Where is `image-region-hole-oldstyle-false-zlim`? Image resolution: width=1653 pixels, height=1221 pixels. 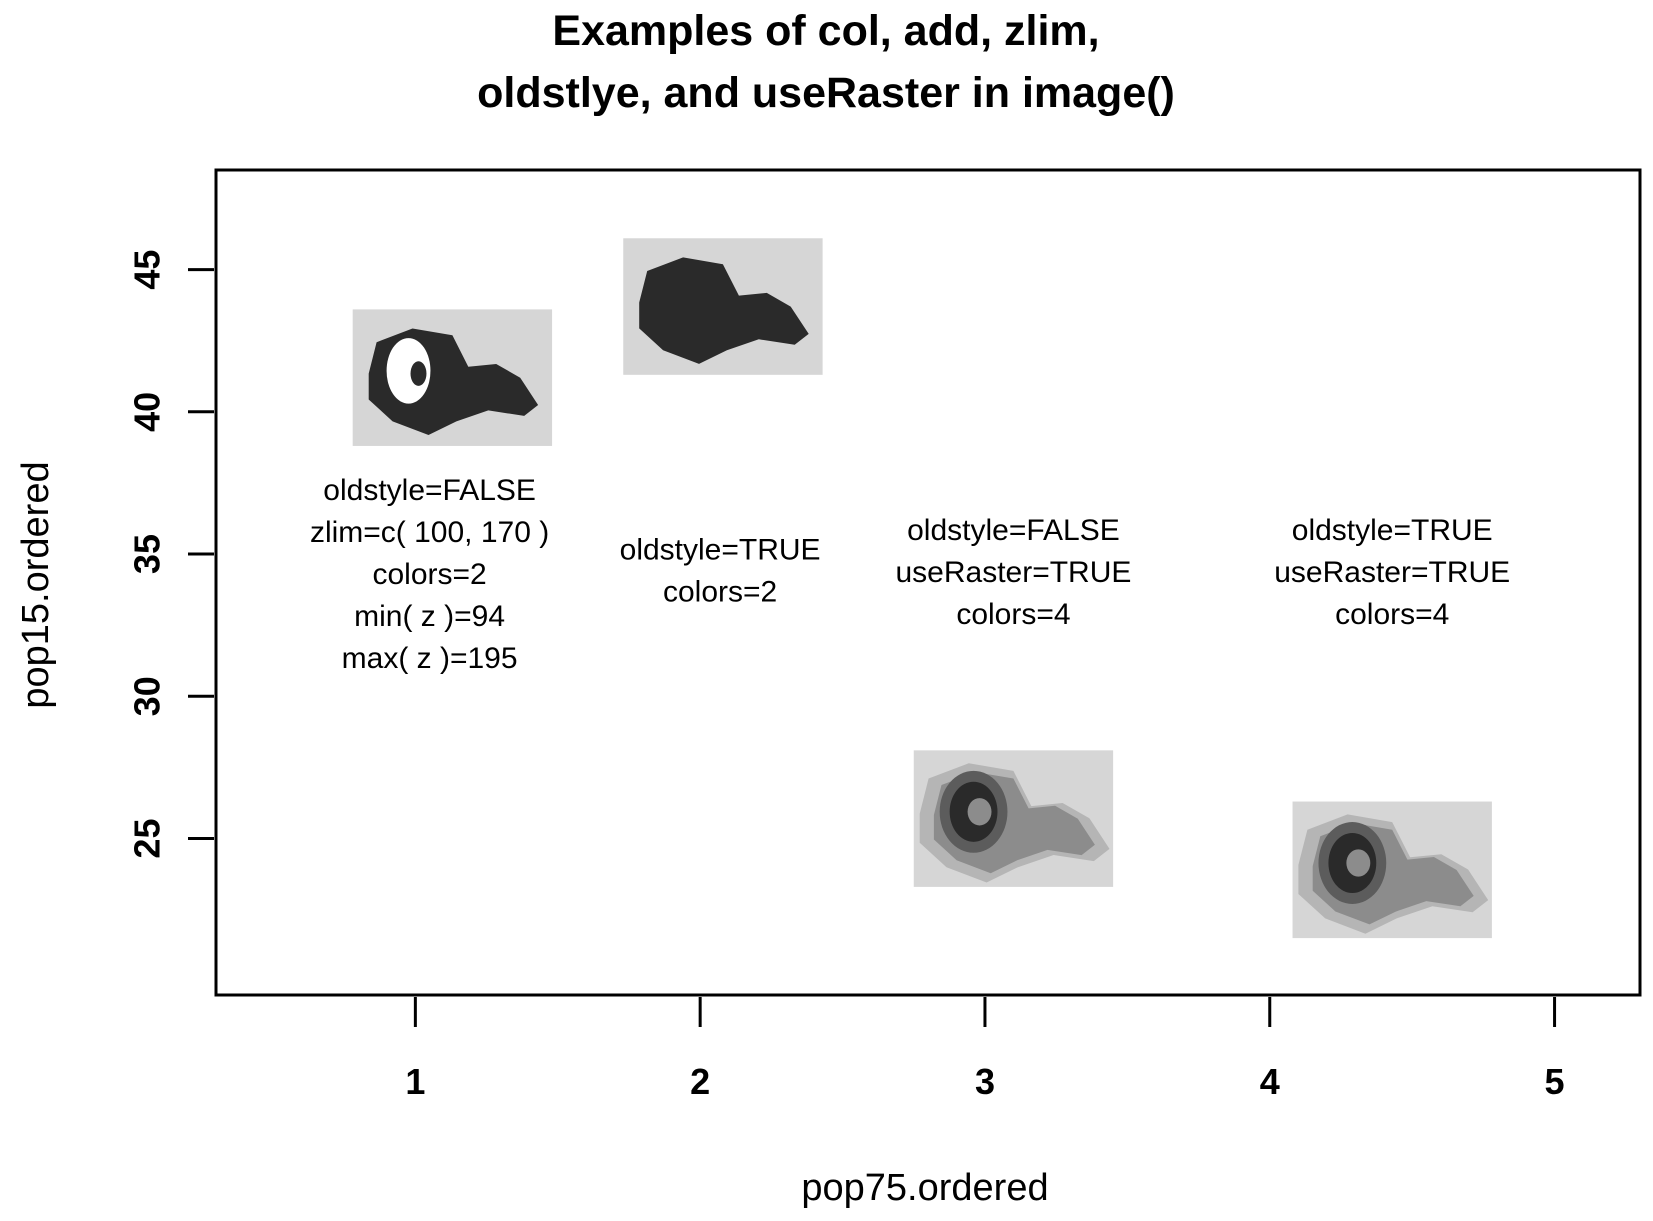
image-region-hole-oldstyle-false-zlim is located at coordinates (408, 371).